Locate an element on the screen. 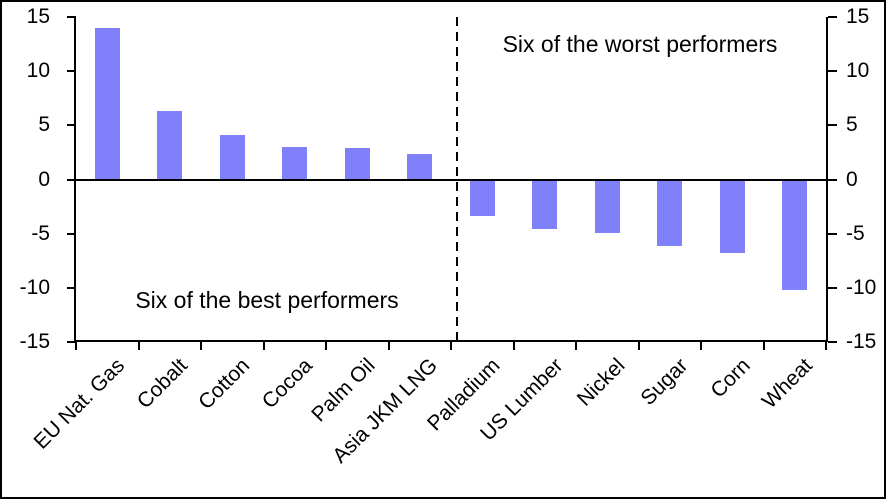 This screenshot has width=886, height=499. zero-axis-line is located at coordinates (451, 179).